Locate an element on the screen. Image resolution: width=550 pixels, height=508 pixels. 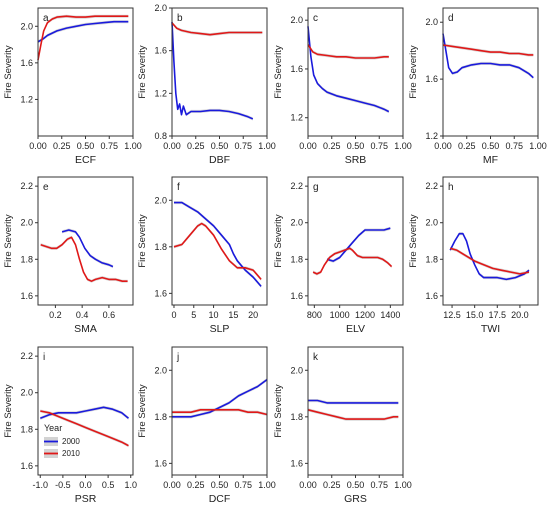
x-axis-label: GRS is located at coordinates (355, 499).